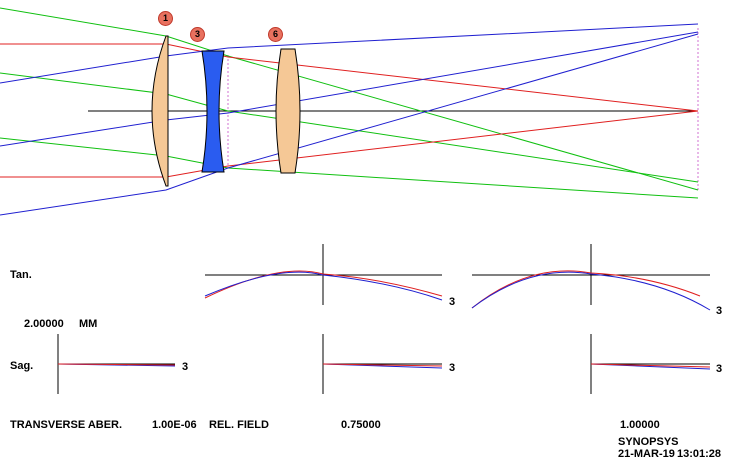  Describe the element at coordinates (239, 425) in the screenshot. I see `footer-field-label: REL. FIELD` at that location.